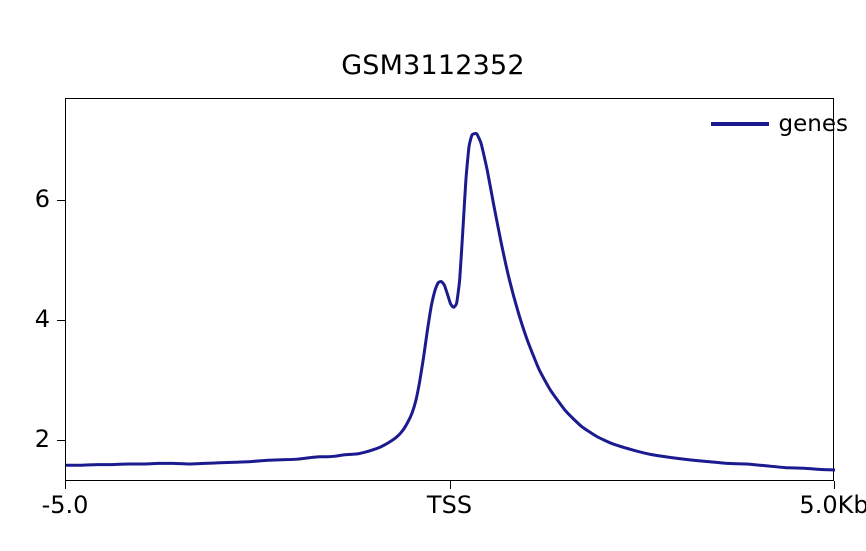  What do you see at coordinates (42, 319) in the screenshot?
I see `y-axis-tick-label: 4` at bounding box center [42, 319].